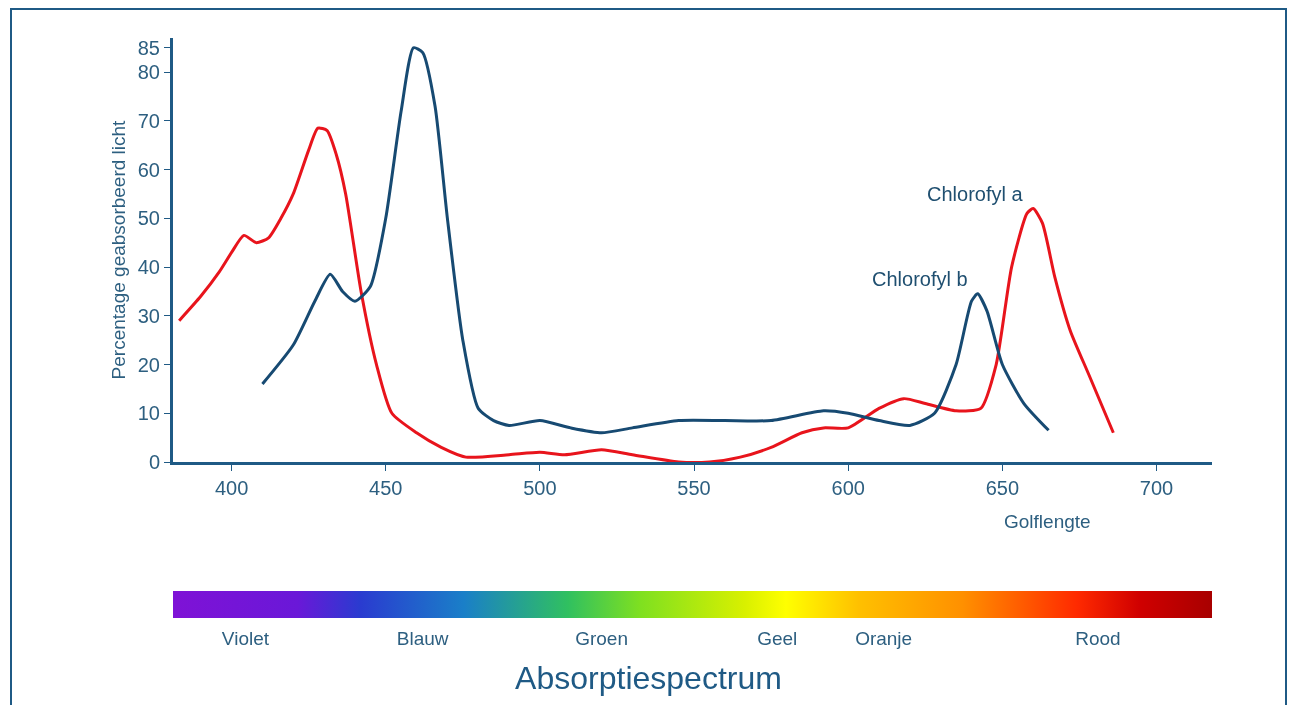 This screenshot has height=705, width=1297. What do you see at coordinates (148, 364) in the screenshot?
I see `y-tick-label: 20` at bounding box center [148, 364].